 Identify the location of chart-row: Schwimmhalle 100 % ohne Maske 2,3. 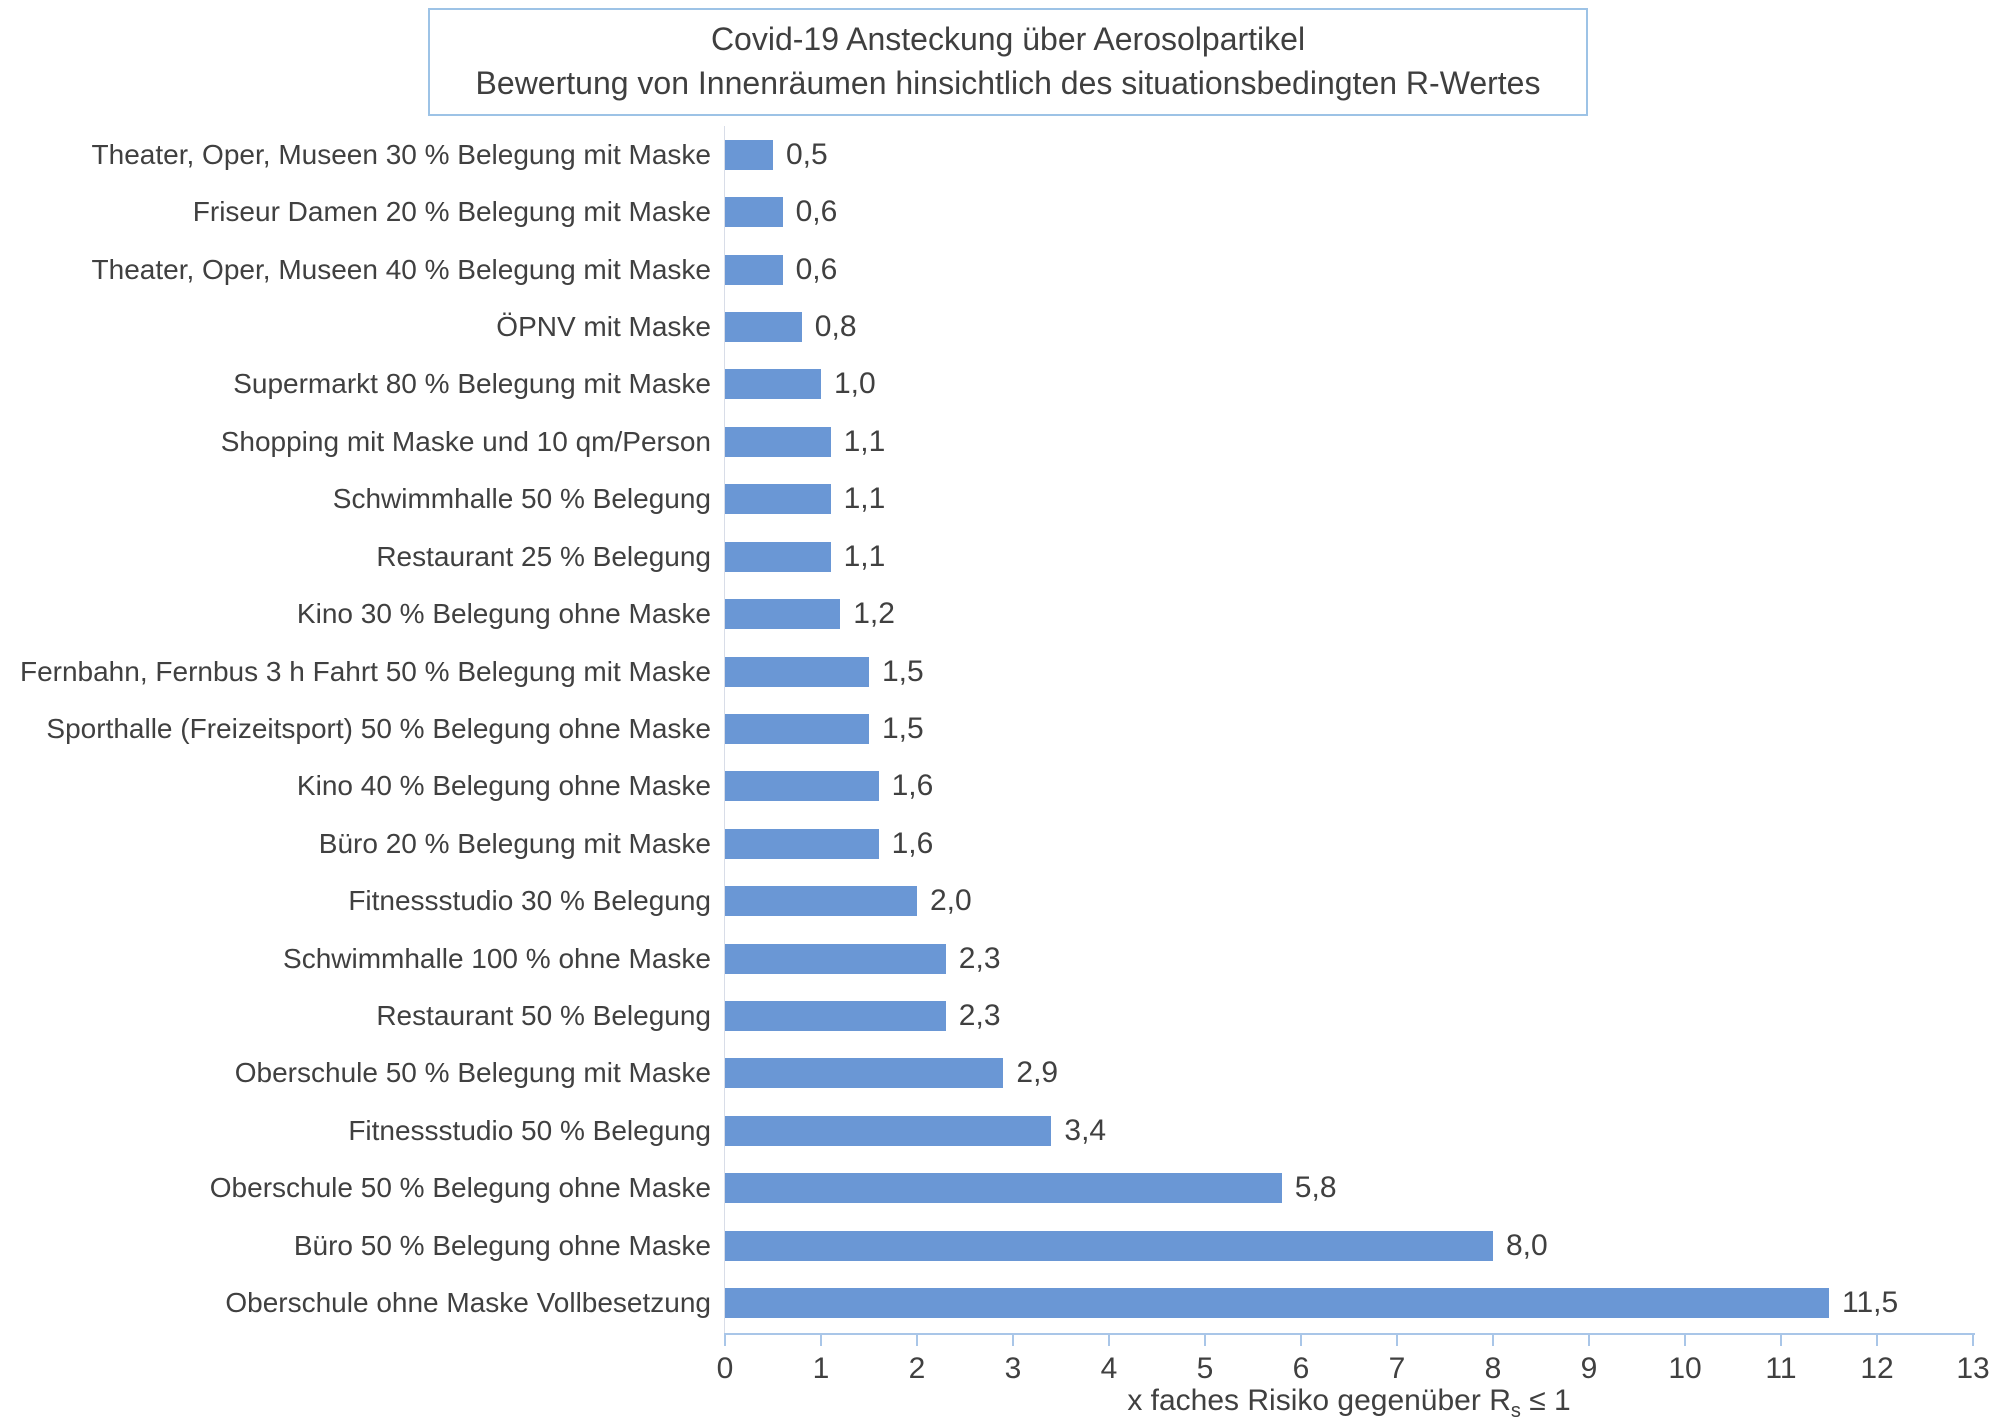
(986, 958).